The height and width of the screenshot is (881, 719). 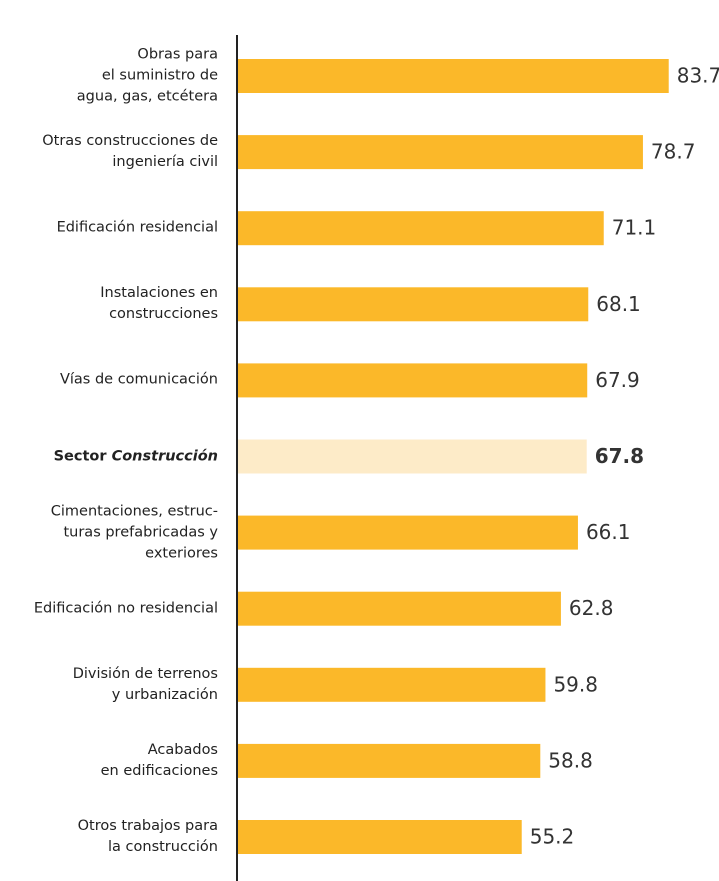 What do you see at coordinates (125, 608) in the screenshot?
I see `category-label: Edificación no residencial` at bounding box center [125, 608].